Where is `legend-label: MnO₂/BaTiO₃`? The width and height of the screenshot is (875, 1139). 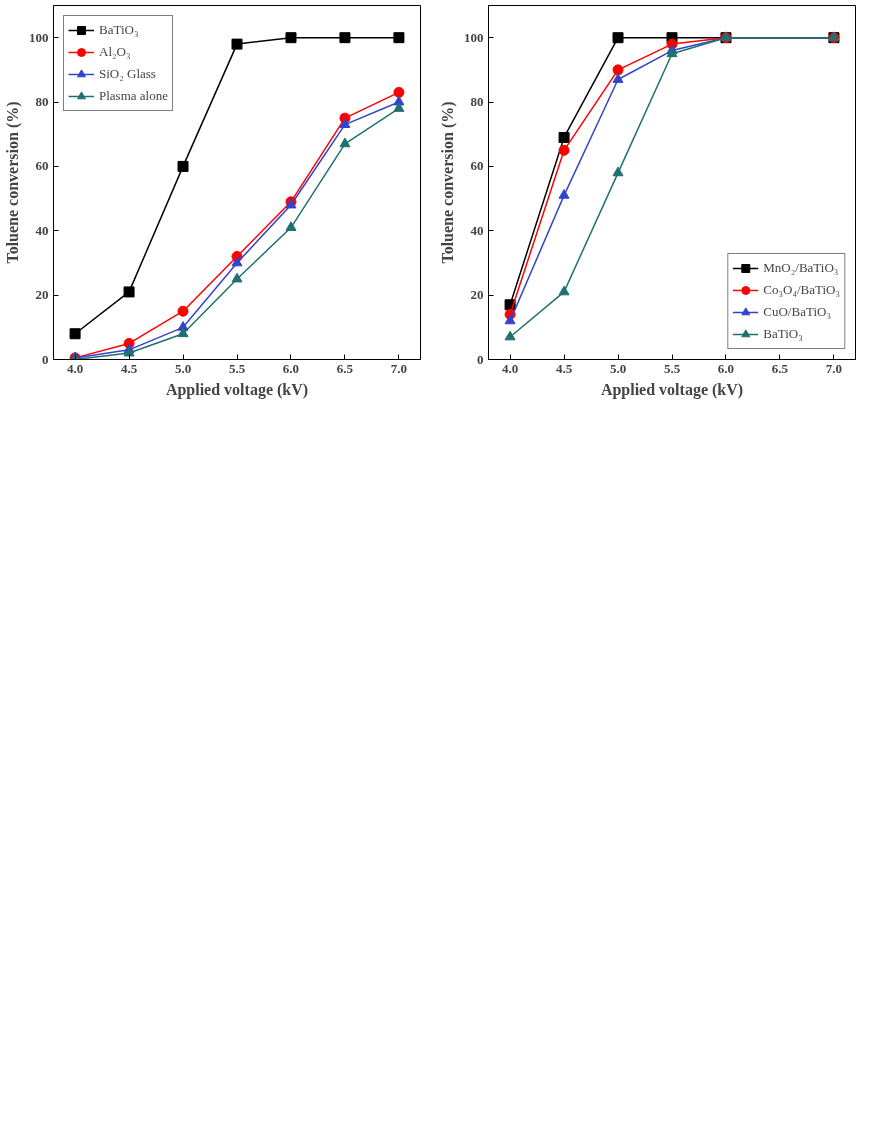
legend-label: MnO₂/BaTiO₃ is located at coordinates (801, 268).